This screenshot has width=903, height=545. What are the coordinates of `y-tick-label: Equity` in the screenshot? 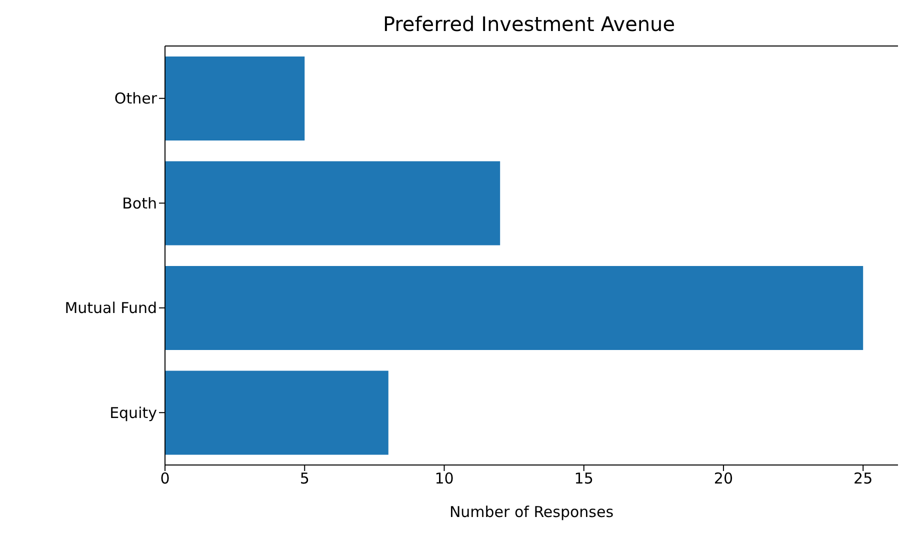 It's located at (134, 413).